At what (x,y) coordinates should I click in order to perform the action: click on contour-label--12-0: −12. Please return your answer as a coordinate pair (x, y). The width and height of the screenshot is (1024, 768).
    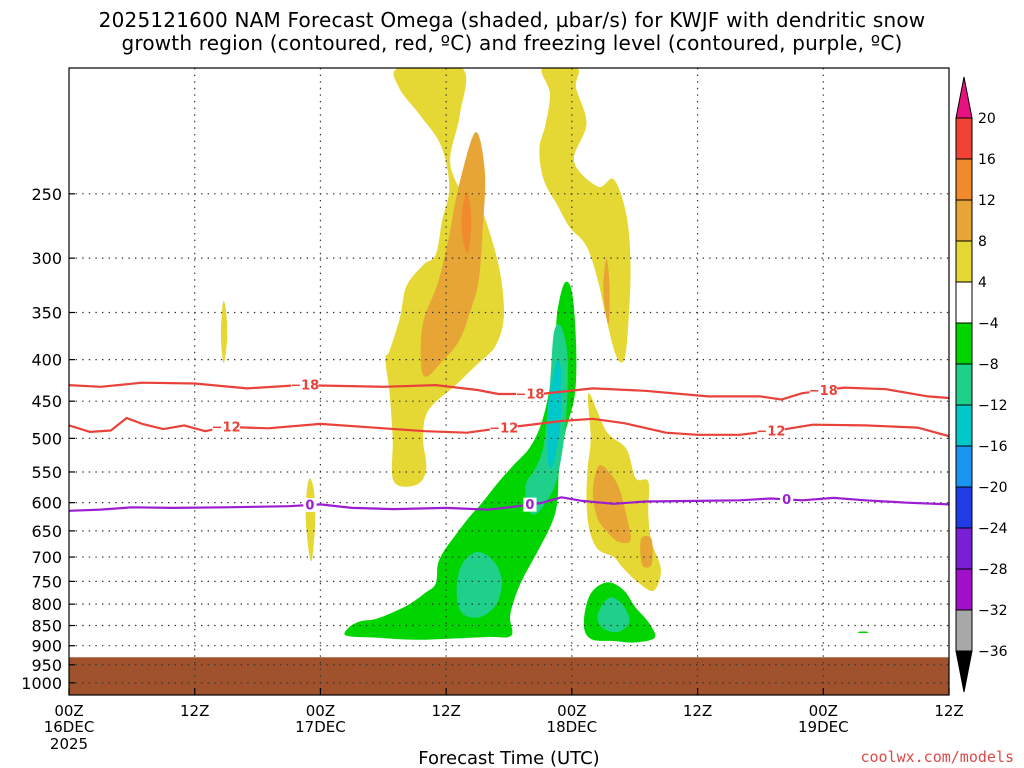
    Looking at the image, I should click on (226, 427).